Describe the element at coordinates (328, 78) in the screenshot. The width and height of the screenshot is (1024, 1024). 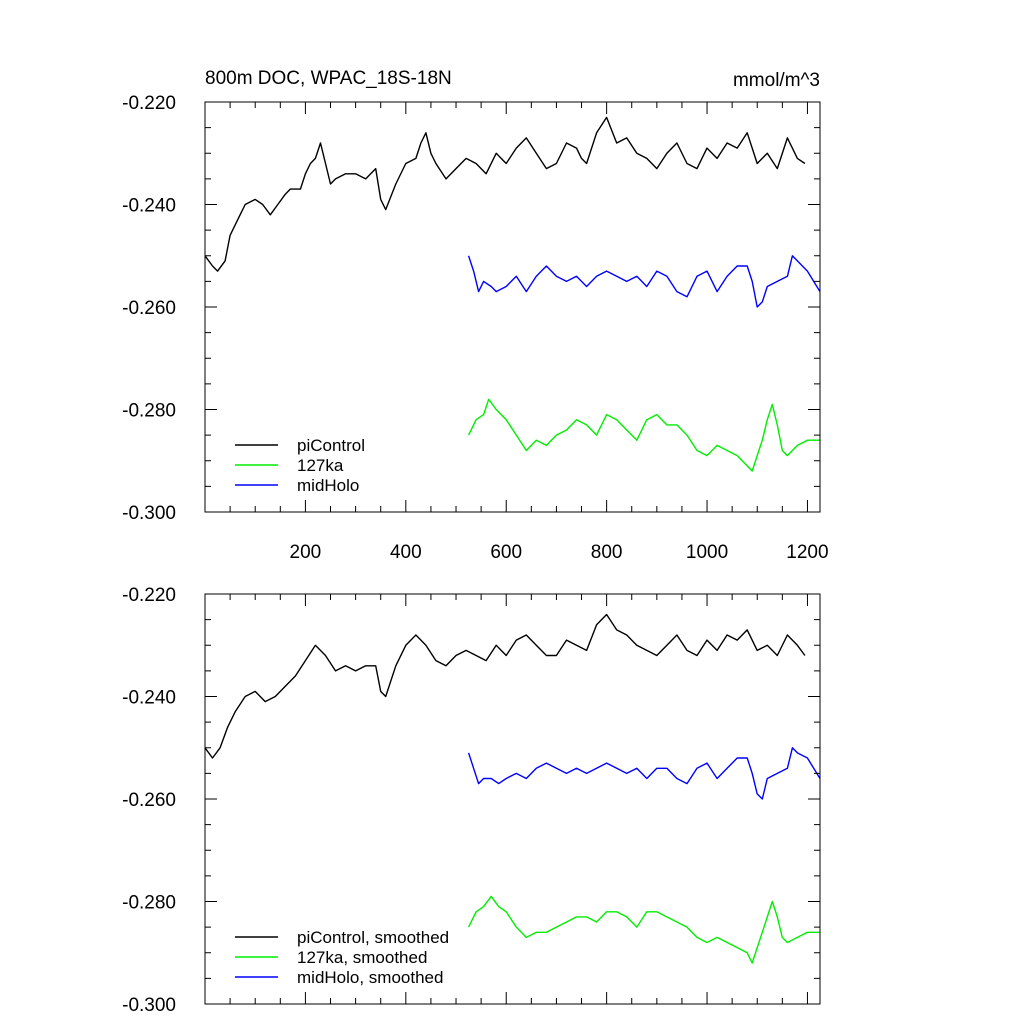
I see `chart-title: 800m DOC, WPAC_18S-18N` at that location.